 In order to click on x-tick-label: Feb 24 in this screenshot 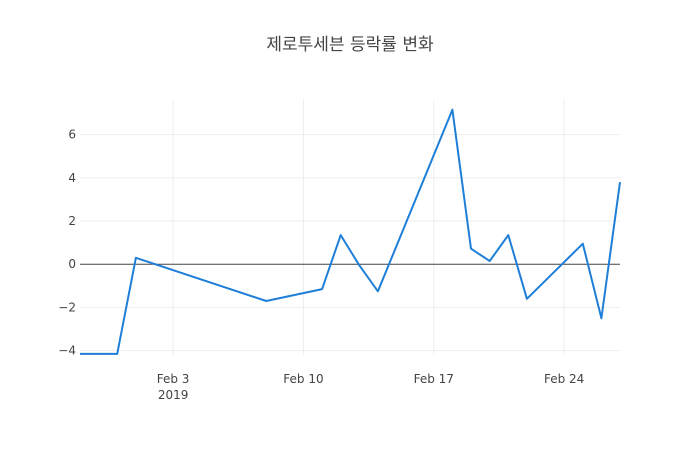, I will do `click(564, 379)`.